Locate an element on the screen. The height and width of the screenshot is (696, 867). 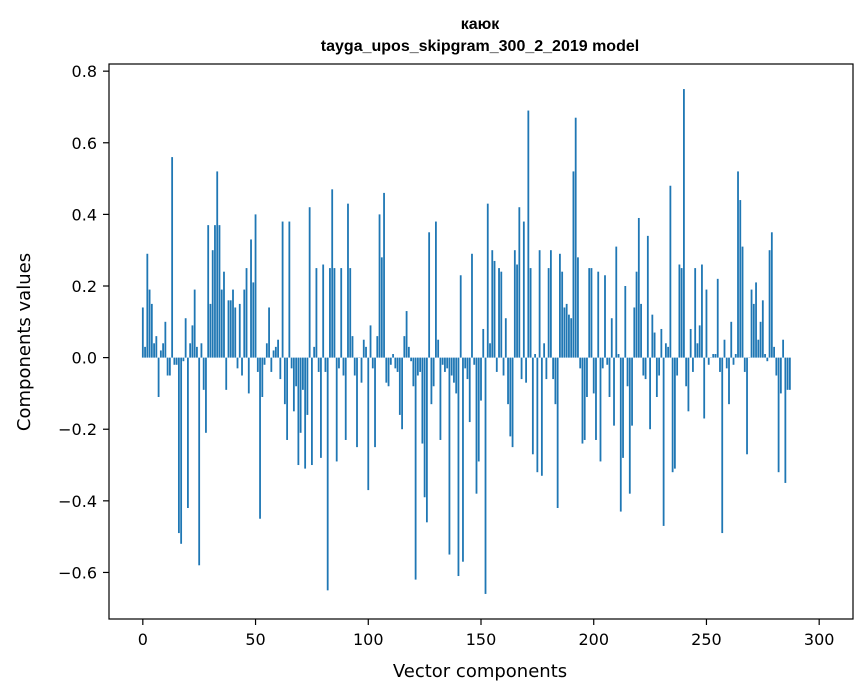
y-tick-label: 0.2 is located at coordinates (84, 286).